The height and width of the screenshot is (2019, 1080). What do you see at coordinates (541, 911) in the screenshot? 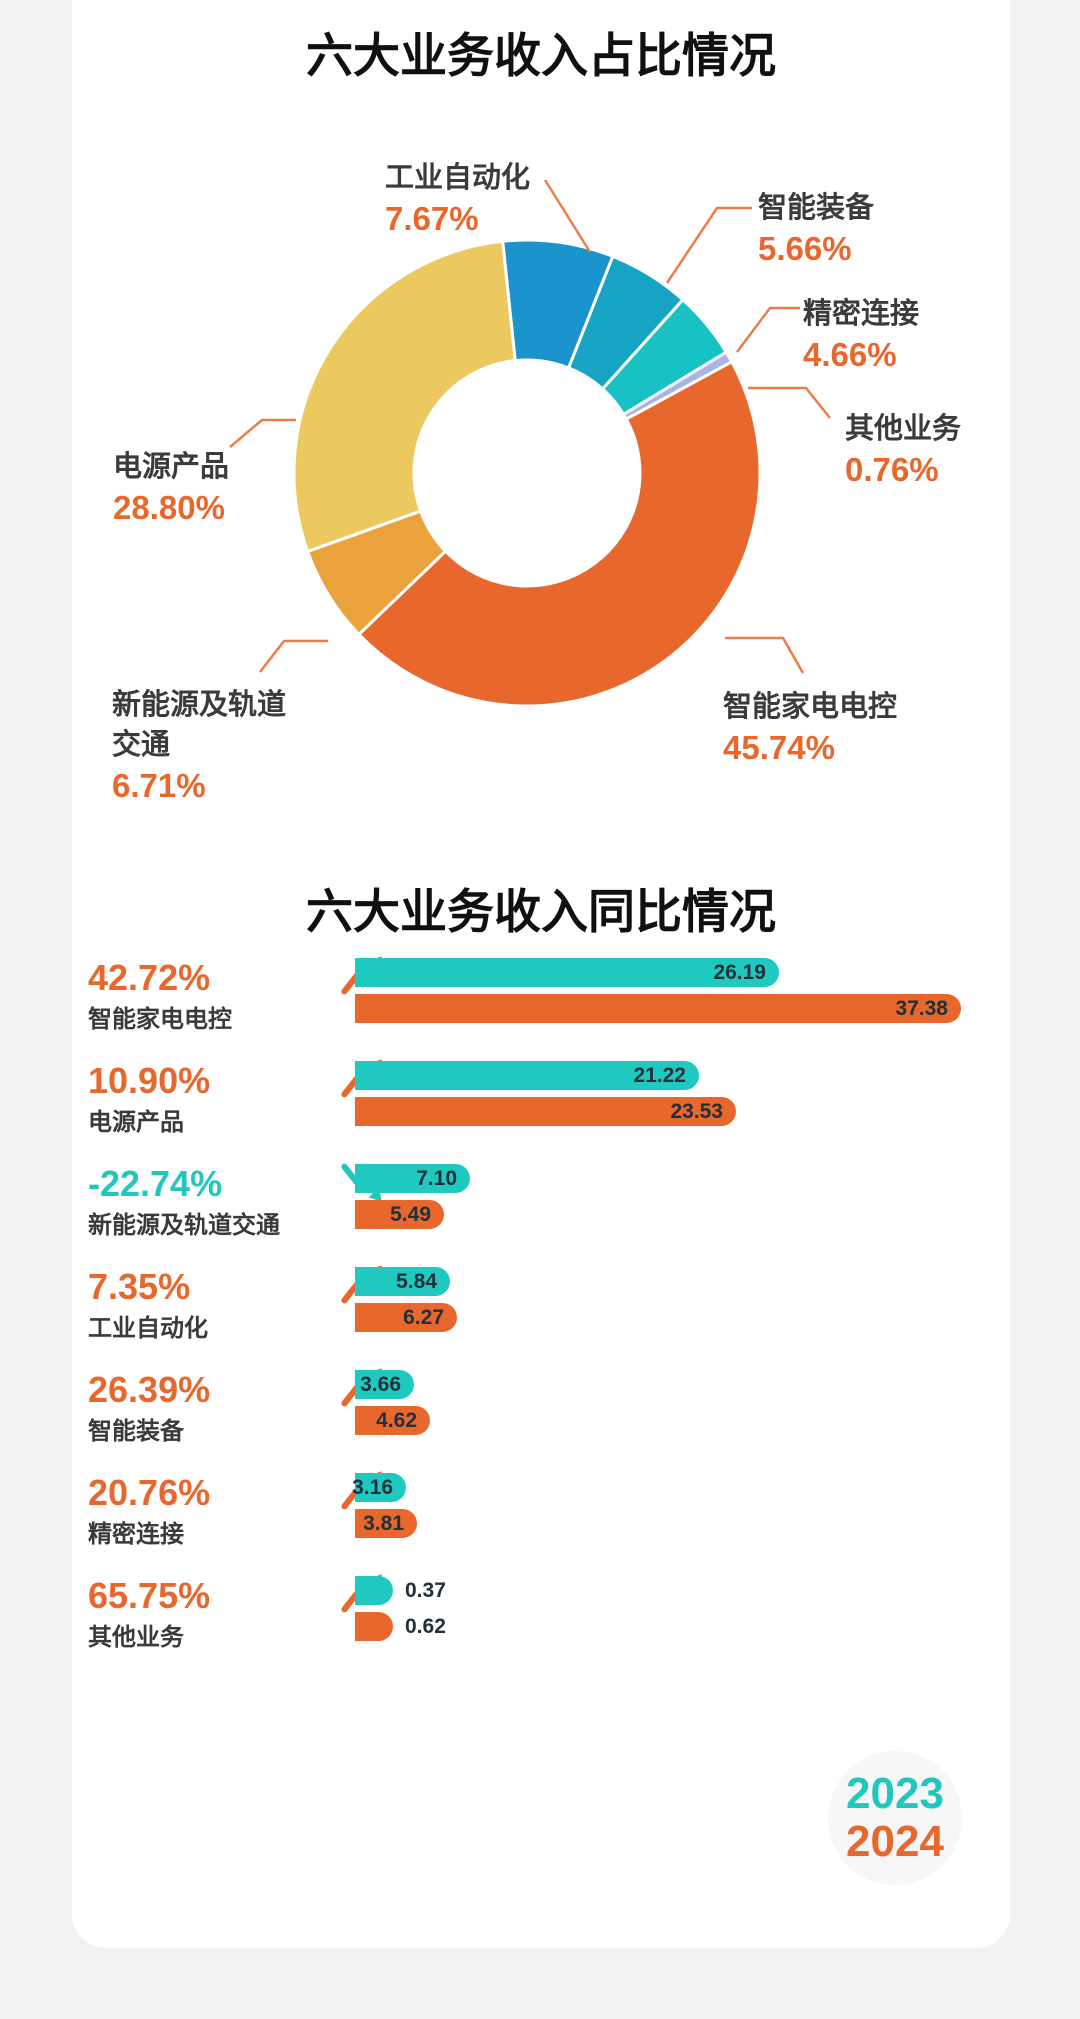
I see `bar-chart-title: 六大业务收入同比情况` at bounding box center [541, 911].